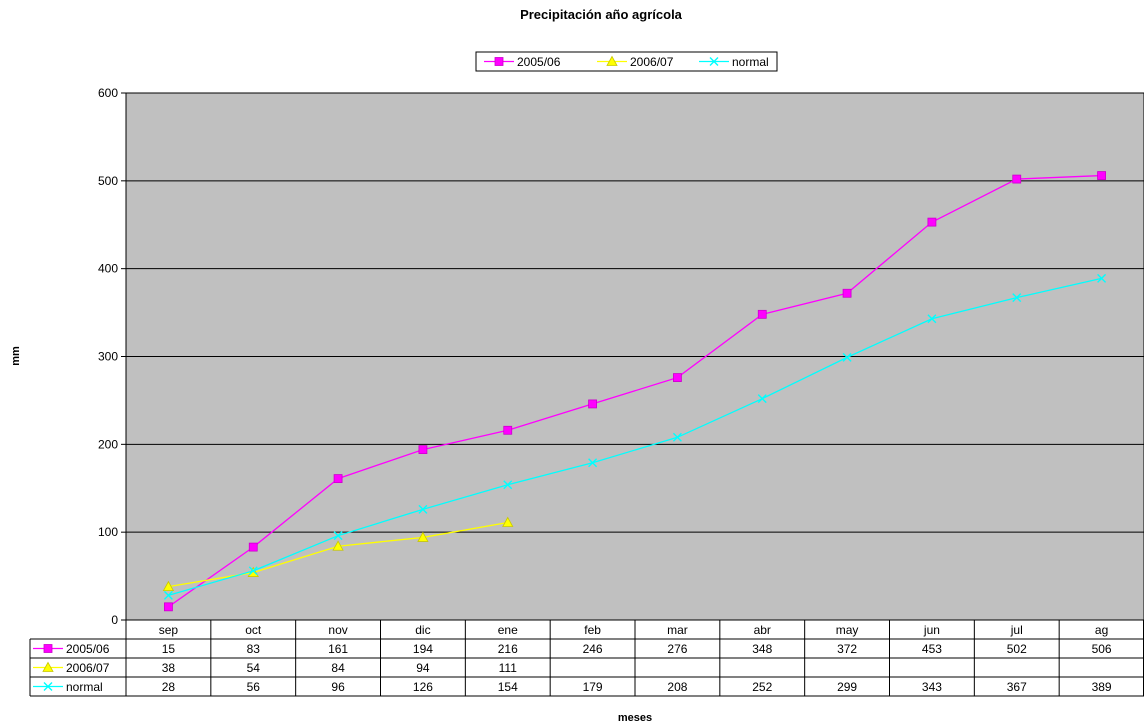  I want to click on data-label: 246, so click(593, 649).